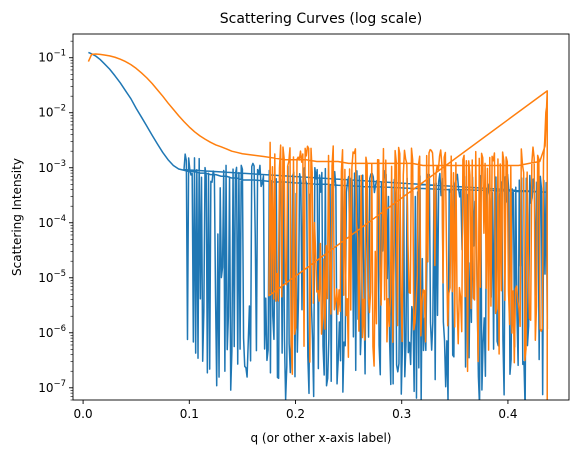 This screenshot has height=455, width=578. I want to click on y-axis: 10−710−610−510−410−310−210−1, so click(55, 220).